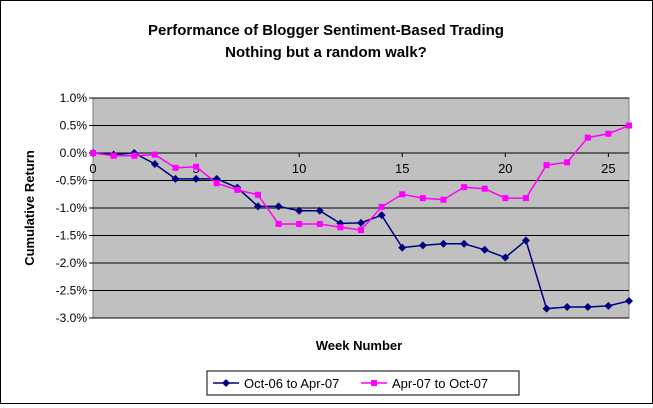 The image size is (653, 408). Describe the element at coordinates (74, 98) in the screenshot. I see `y-tick-label: 1.0%` at that location.